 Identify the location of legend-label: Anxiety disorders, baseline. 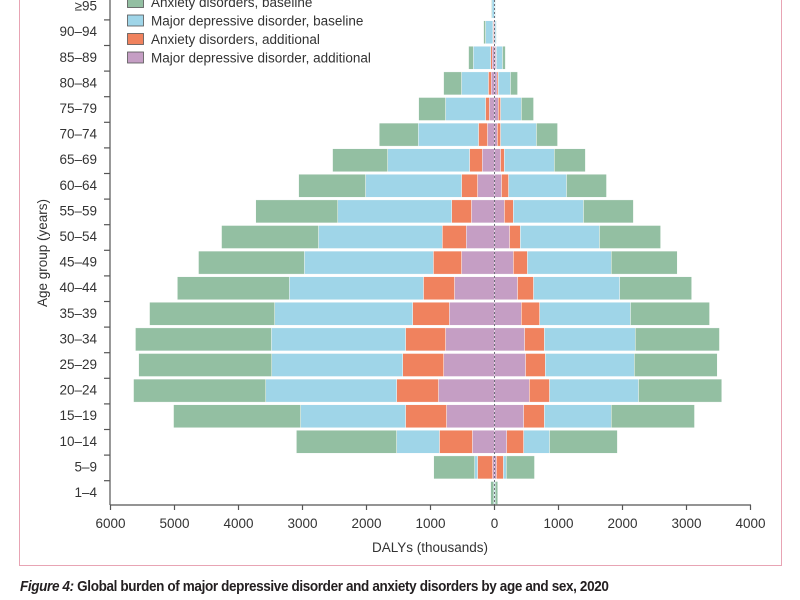
(231, 5).